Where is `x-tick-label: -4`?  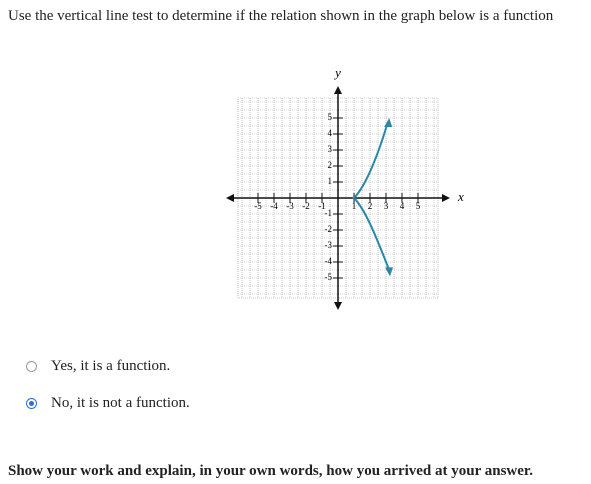 x-tick-label: -4 is located at coordinates (274, 206).